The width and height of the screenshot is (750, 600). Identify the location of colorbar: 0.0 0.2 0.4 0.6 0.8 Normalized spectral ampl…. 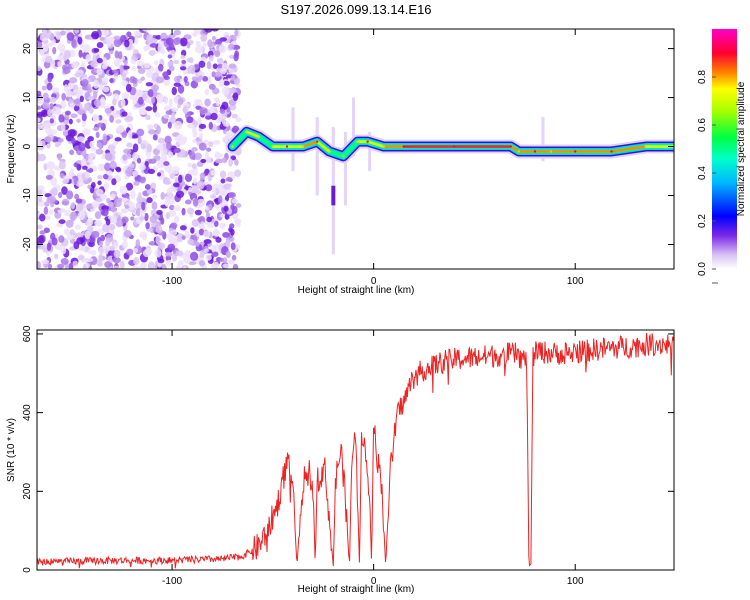
(722, 156).